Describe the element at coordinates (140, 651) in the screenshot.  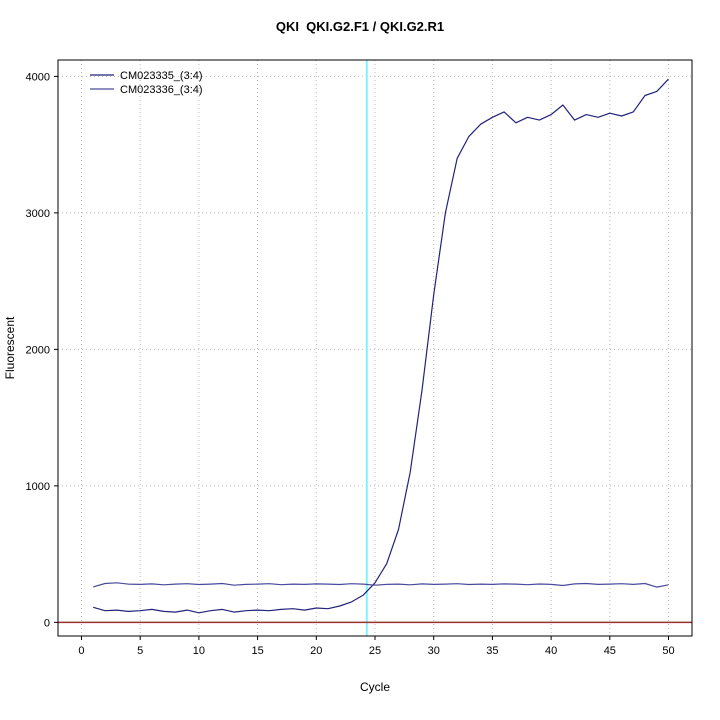
I see `x-tick-label: 5` at that location.